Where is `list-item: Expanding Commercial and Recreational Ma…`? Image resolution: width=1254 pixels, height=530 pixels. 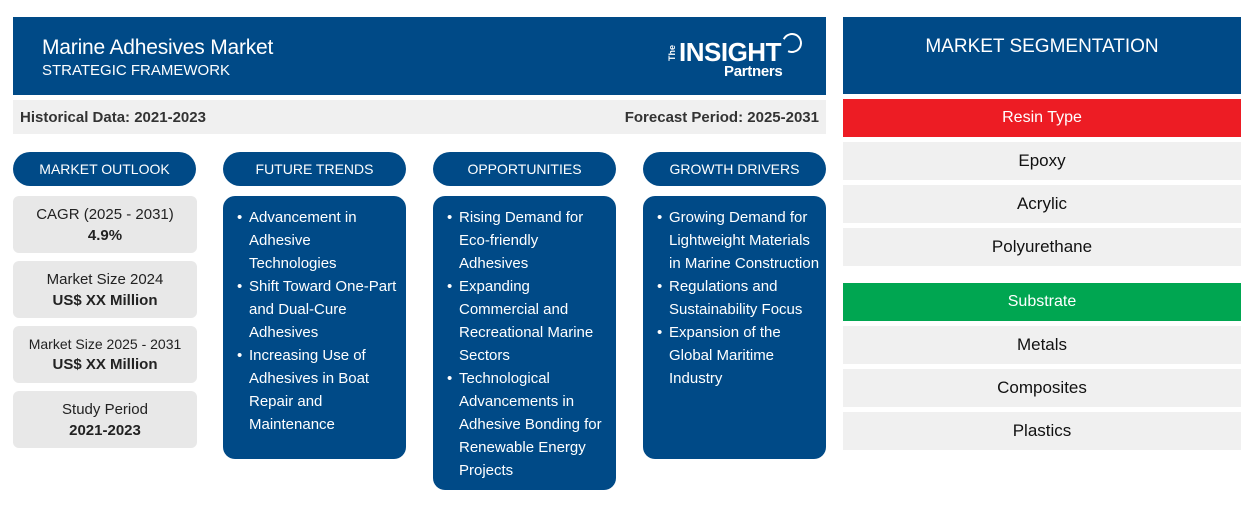 list-item: Expanding Commercial and Recreational Ma… is located at coordinates (528, 321).